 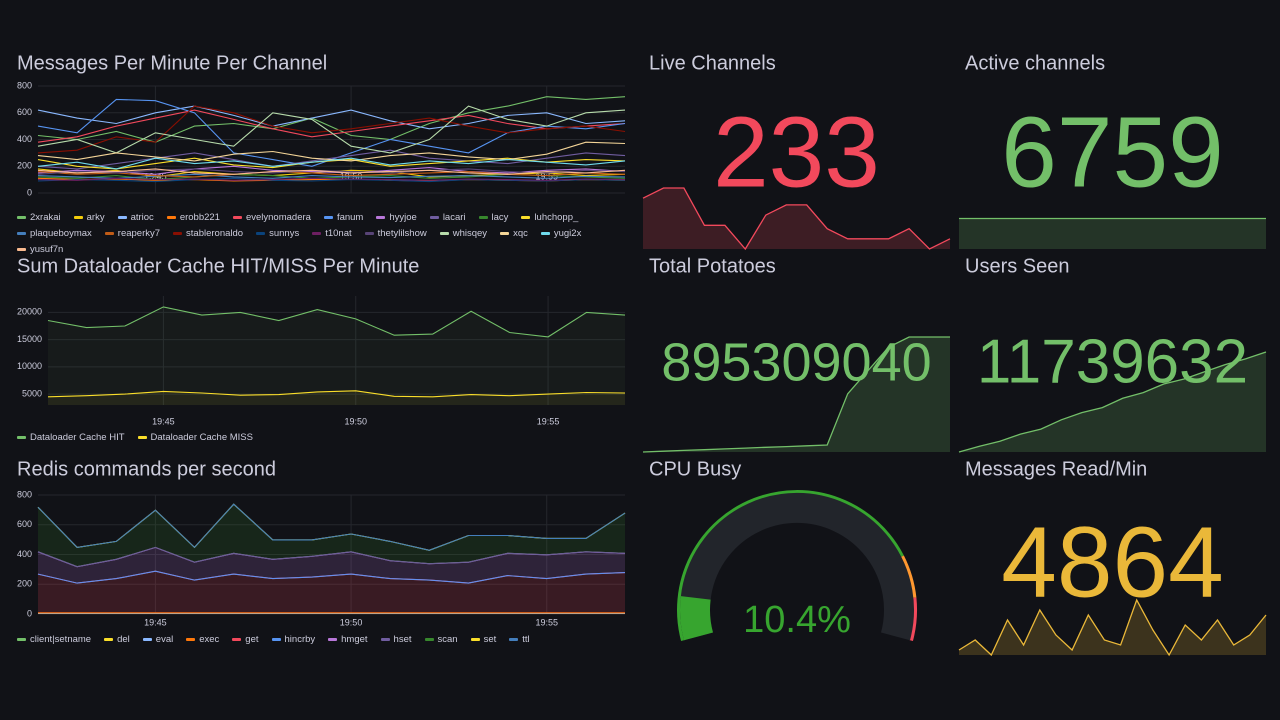 I want to click on legend-item: yugi2x, so click(x=561, y=233).